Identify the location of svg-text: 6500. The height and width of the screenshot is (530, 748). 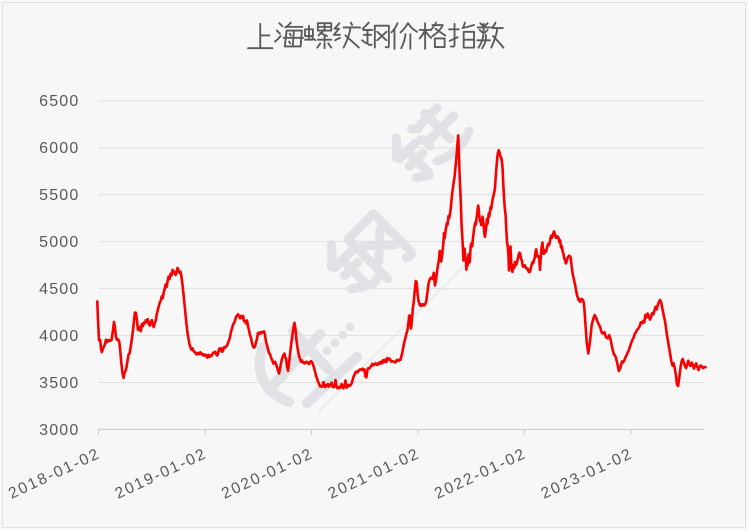
(59, 101).